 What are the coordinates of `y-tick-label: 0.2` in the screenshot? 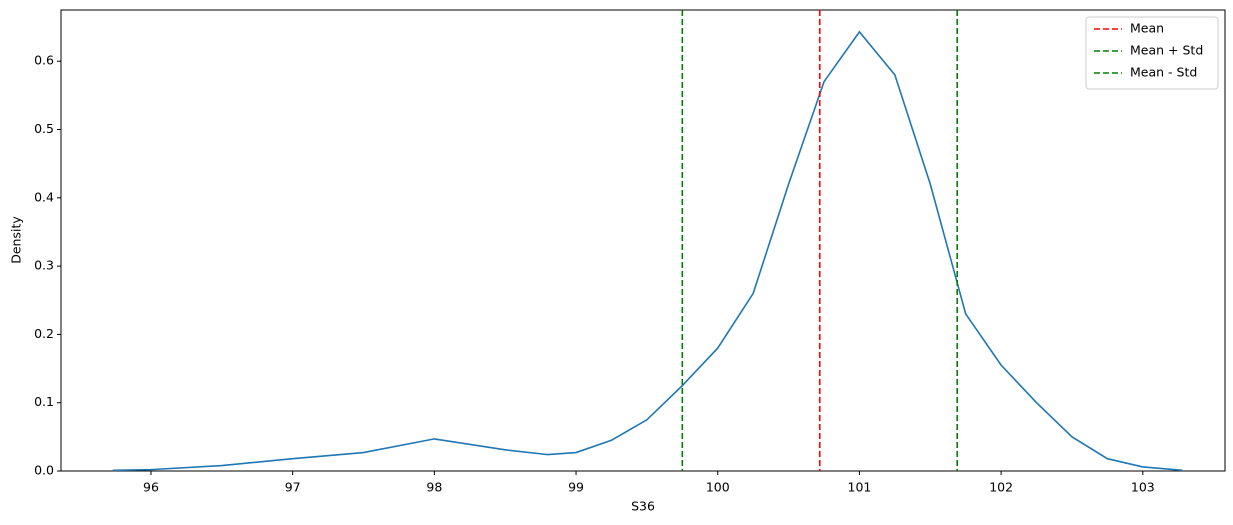 It's located at (44, 333).